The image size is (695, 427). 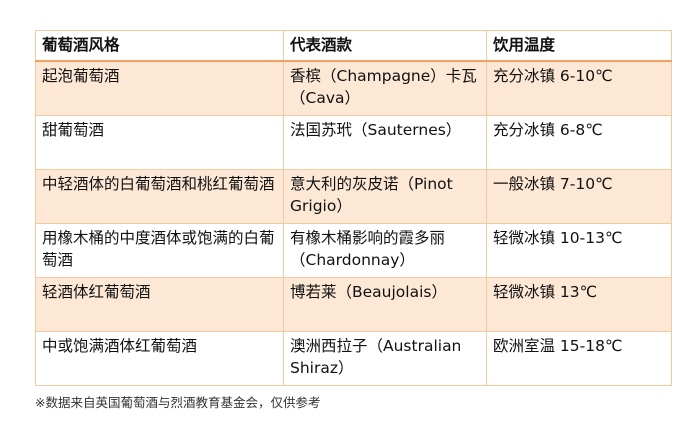 I want to click on cell-style: 起泡葡萄酒, so click(x=159, y=88).